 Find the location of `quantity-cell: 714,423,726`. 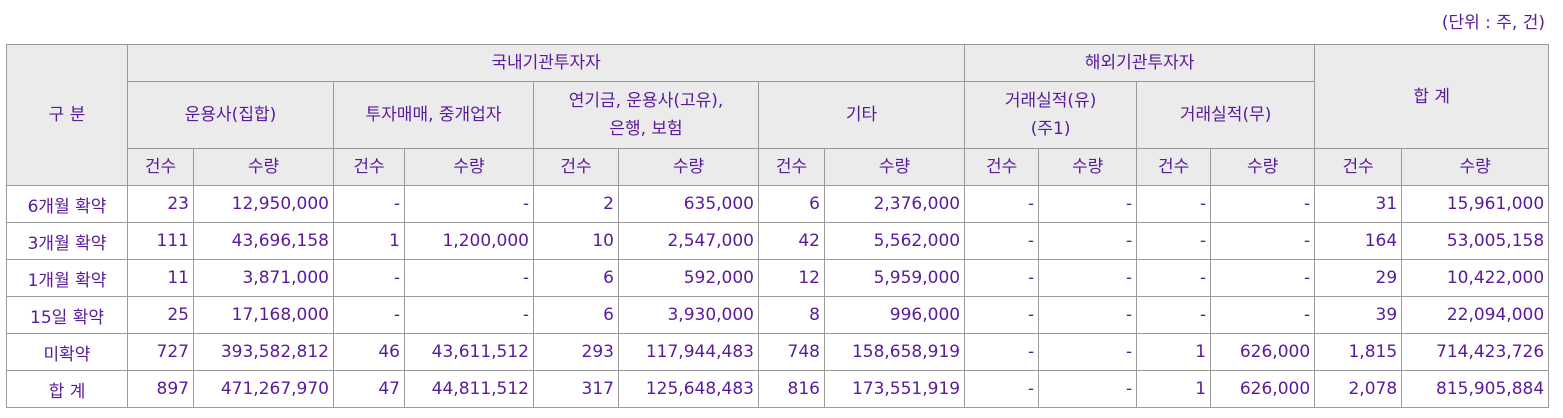

quantity-cell: 714,423,726 is located at coordinates (1475, 352).